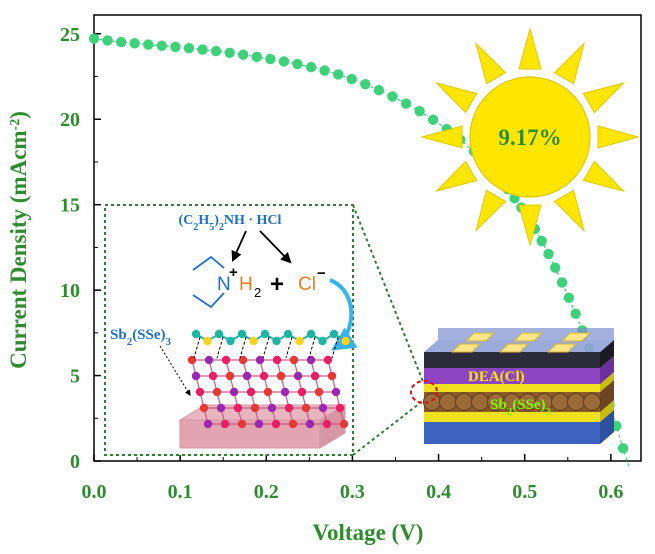 This screenshot has width=655, height=554. Describe the element at coordinates (224, 284) in the screenshot. I see `cation-nitrogen: N` at that location.